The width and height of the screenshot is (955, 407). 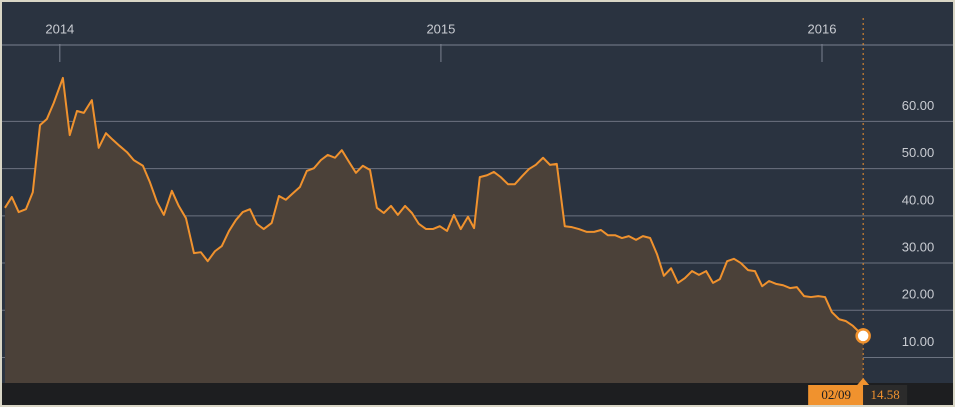 What do you see at coordinates (440, 28) in the screenshot?
I see `x-tick-label: 2015` at bounding box center [440, 28].